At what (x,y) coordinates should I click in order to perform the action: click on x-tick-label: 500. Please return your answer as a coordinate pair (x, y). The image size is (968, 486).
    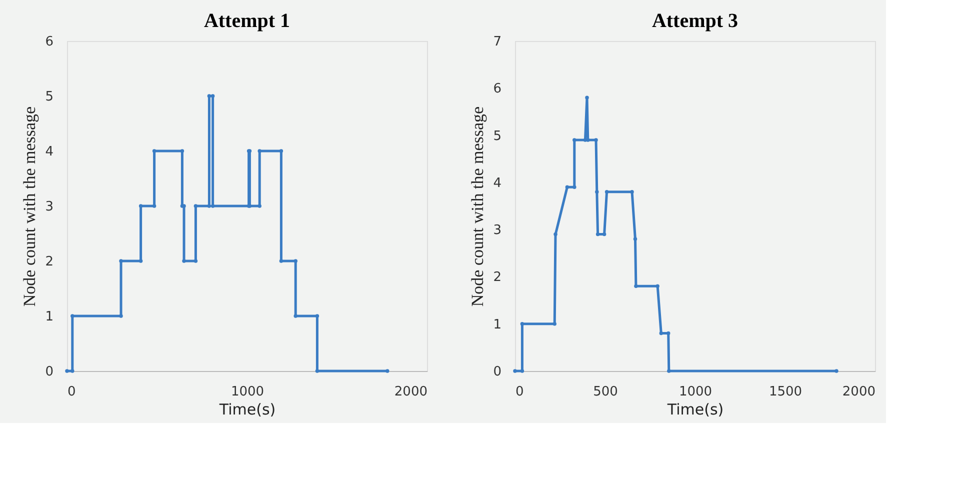
    Looking at the image, I should click on (605, 392).